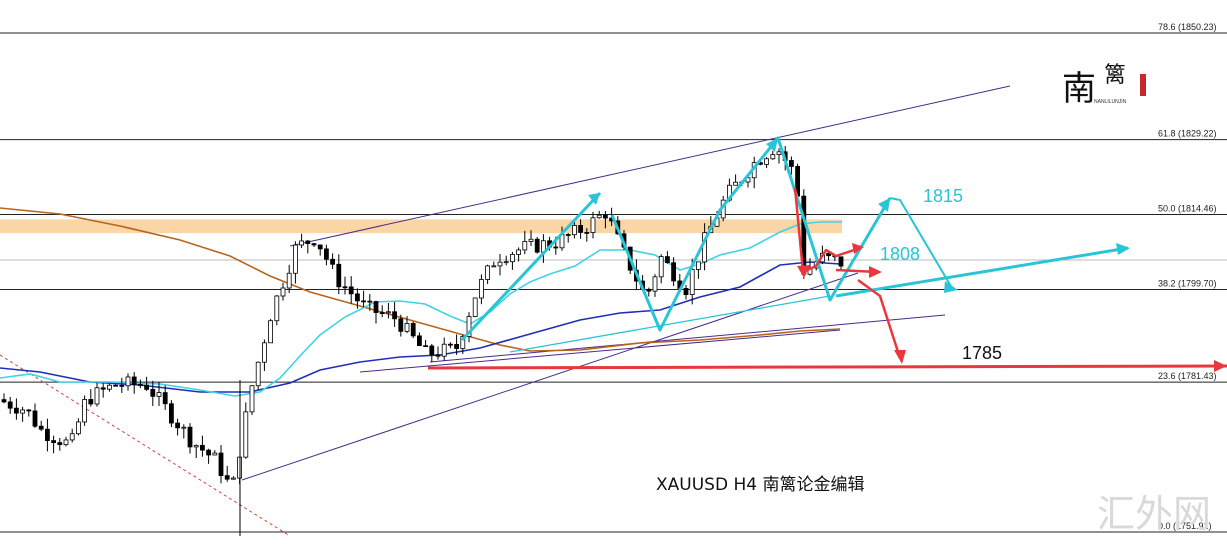  Describe the element at coordinates (145, 445) in the screenshot. I see `downtrend-dashed` at that location.